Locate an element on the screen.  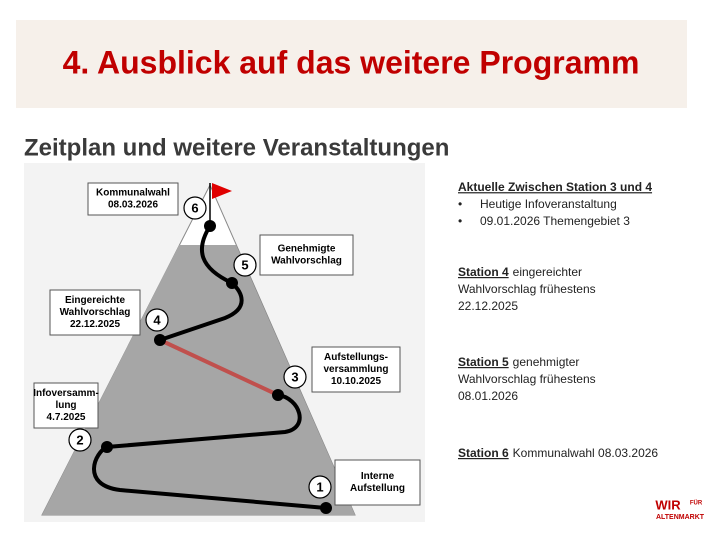
note: Station 5 genehmigter is located at coordinates (518, 362).